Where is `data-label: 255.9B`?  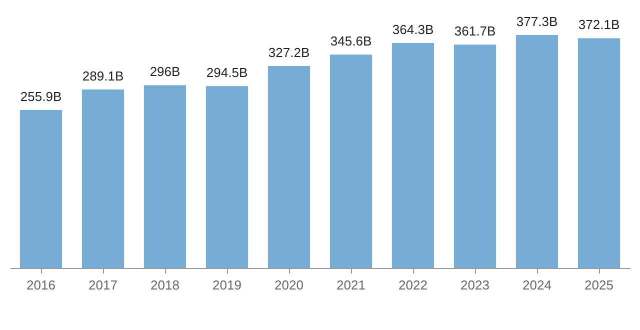 data-label: 255.9B is located at coordinates (41, 96).